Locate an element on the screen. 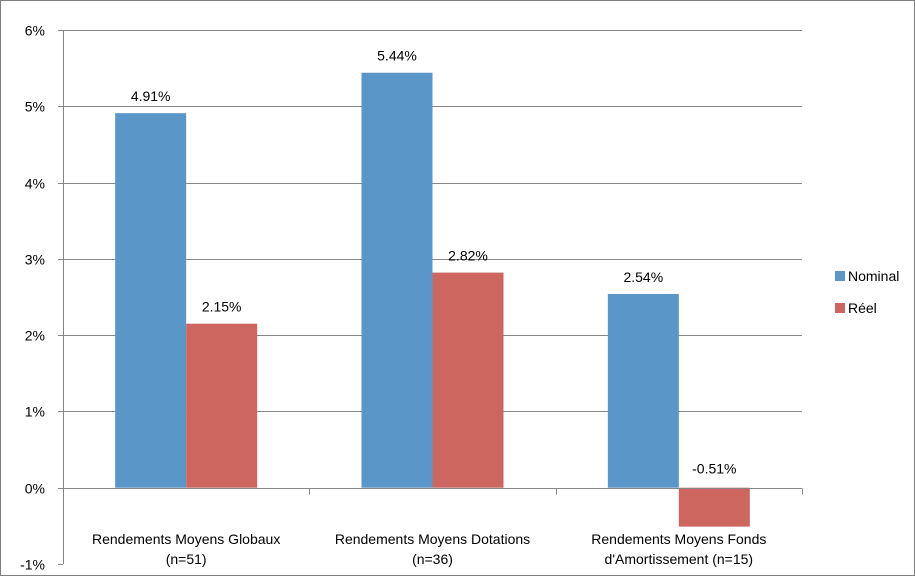 Image resolution: width=915 pixels, height=577 pixels. data-label: 2.15% is located at coordinates (222, 307).